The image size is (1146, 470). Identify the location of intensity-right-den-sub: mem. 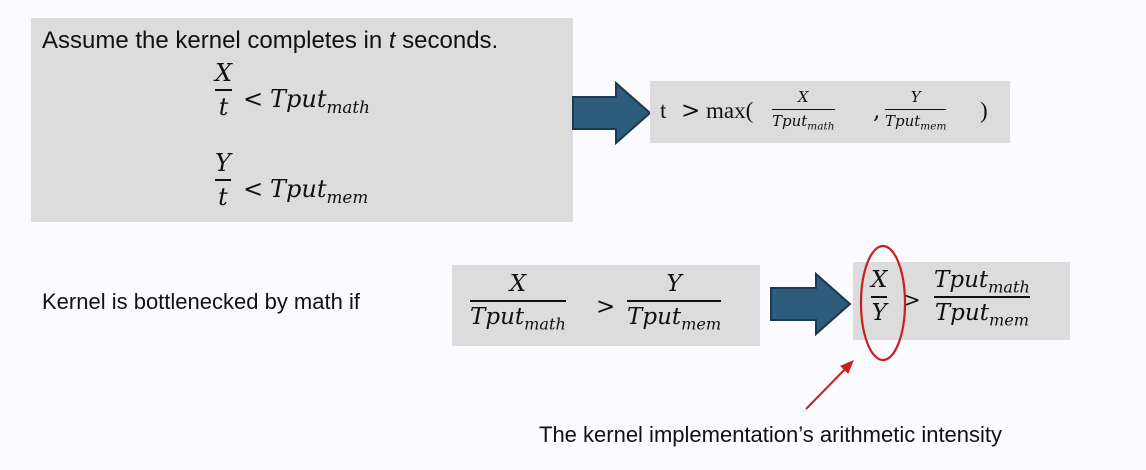
(1008, 320).